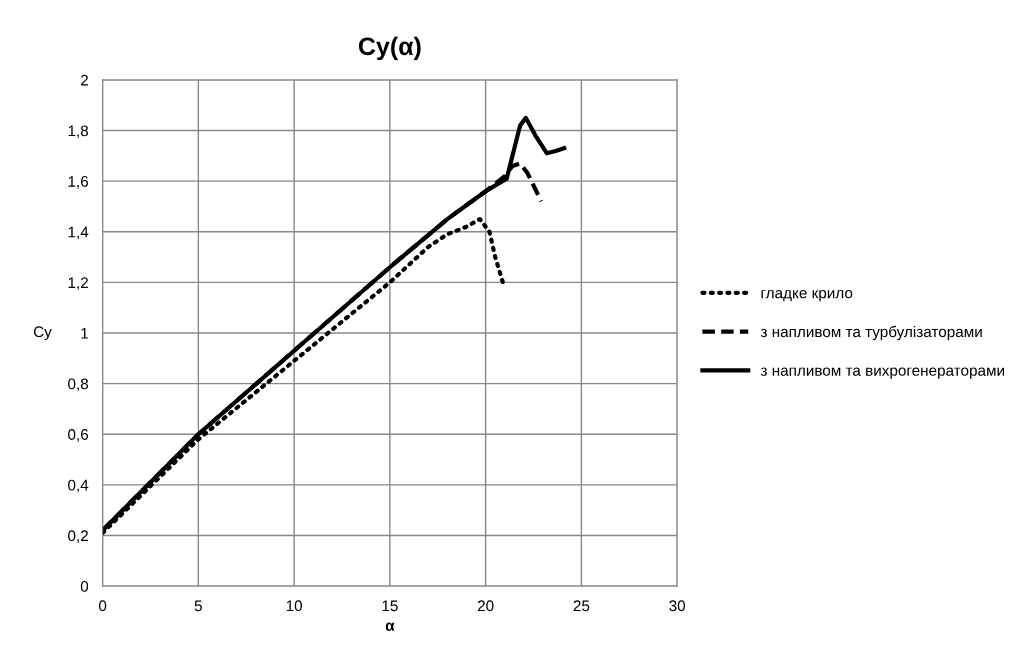 The width and height of the screenshot is (1026, 666). I want to click on x-tick-label: 20, so click(485, 606).